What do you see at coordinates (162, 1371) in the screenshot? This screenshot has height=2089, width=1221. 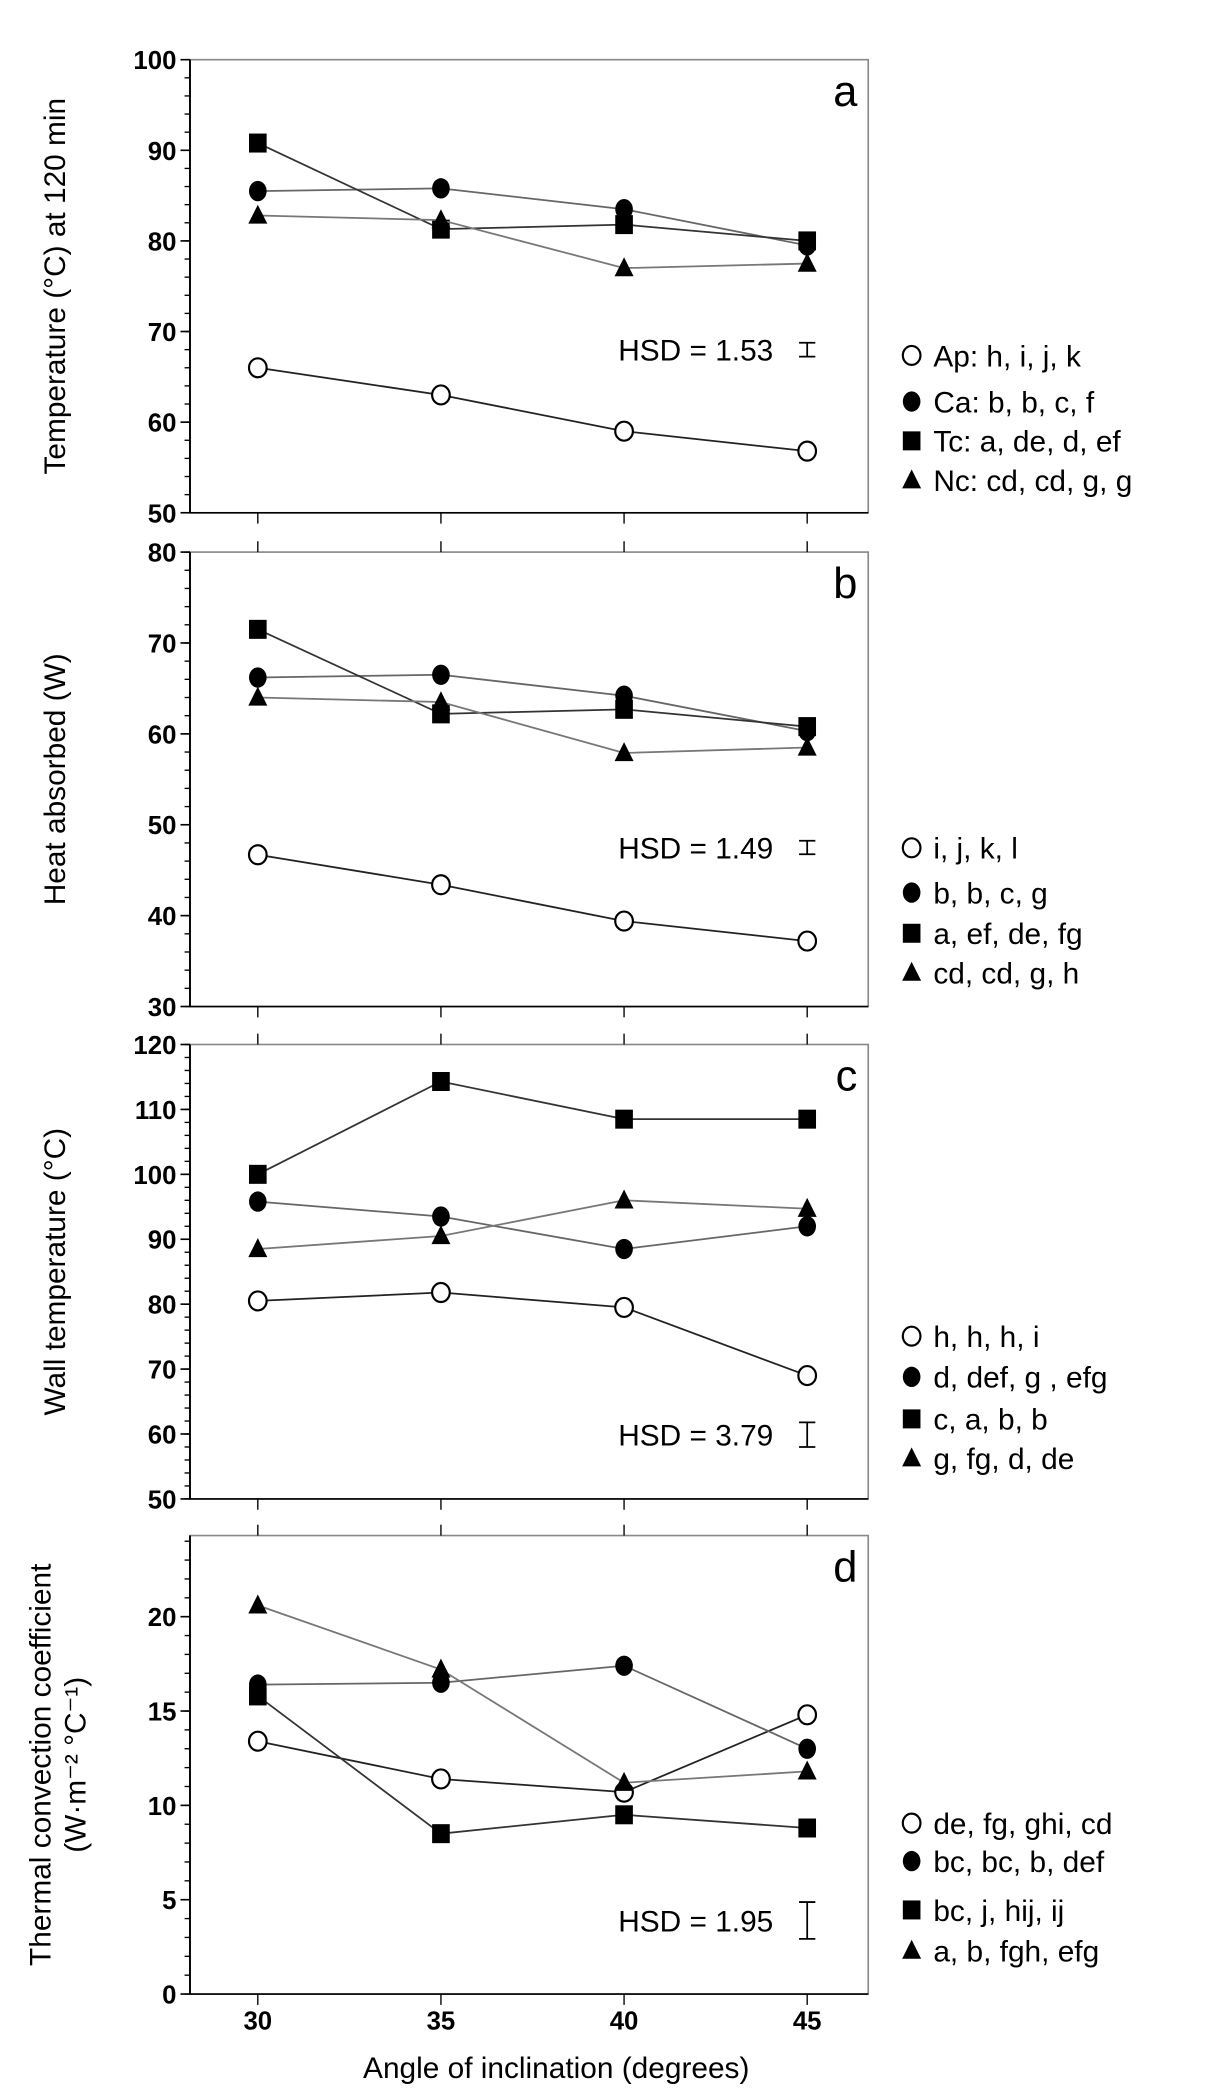 I see `y-tick-label: 70` at bounding box center [162, 1371].